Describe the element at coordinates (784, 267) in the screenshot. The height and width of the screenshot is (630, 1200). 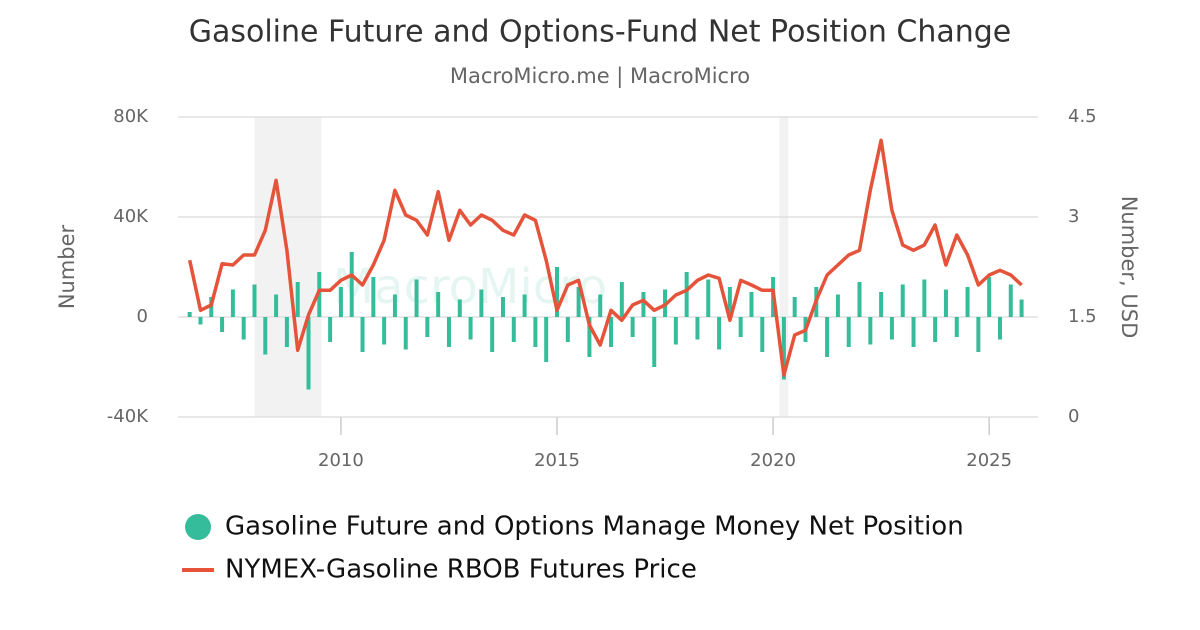
I see `shaded-range` at that location.